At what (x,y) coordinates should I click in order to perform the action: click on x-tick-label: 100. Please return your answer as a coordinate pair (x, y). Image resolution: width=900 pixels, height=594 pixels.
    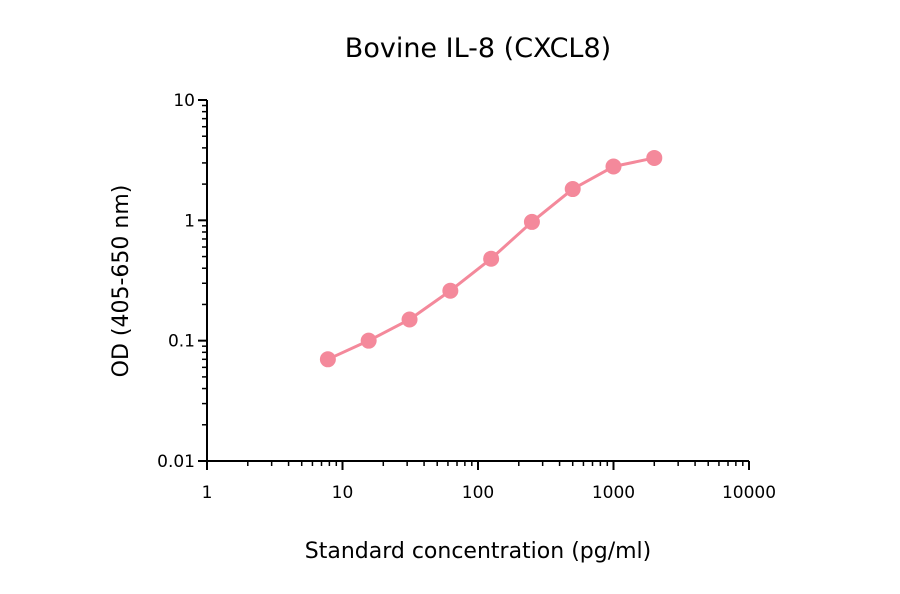
    Looking at the image, I should click on (478, 493).